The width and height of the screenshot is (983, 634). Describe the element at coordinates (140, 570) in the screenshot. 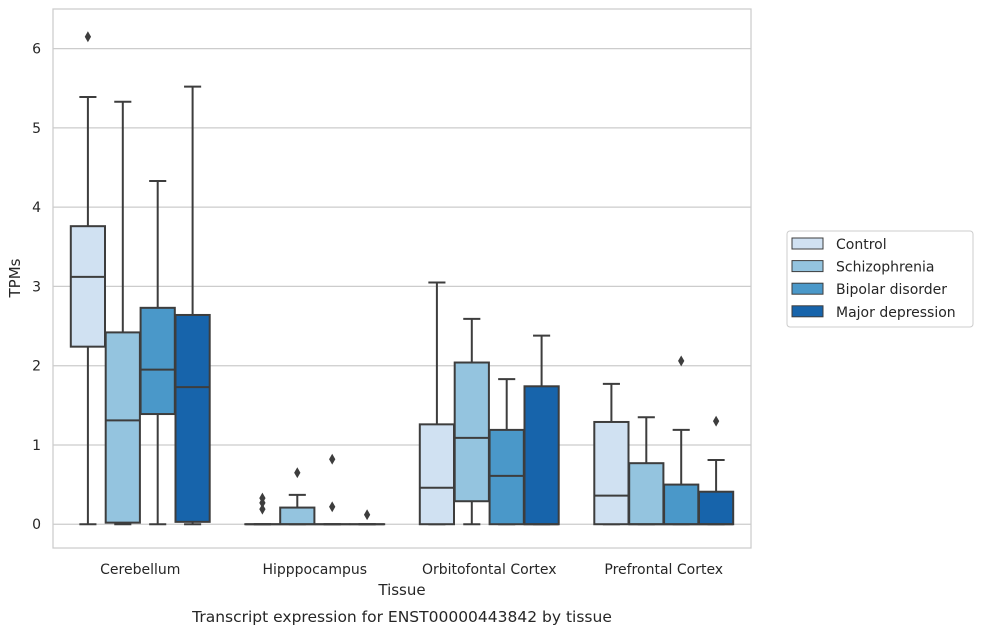

I see `x-tick-label: Cerebellum` at that location.